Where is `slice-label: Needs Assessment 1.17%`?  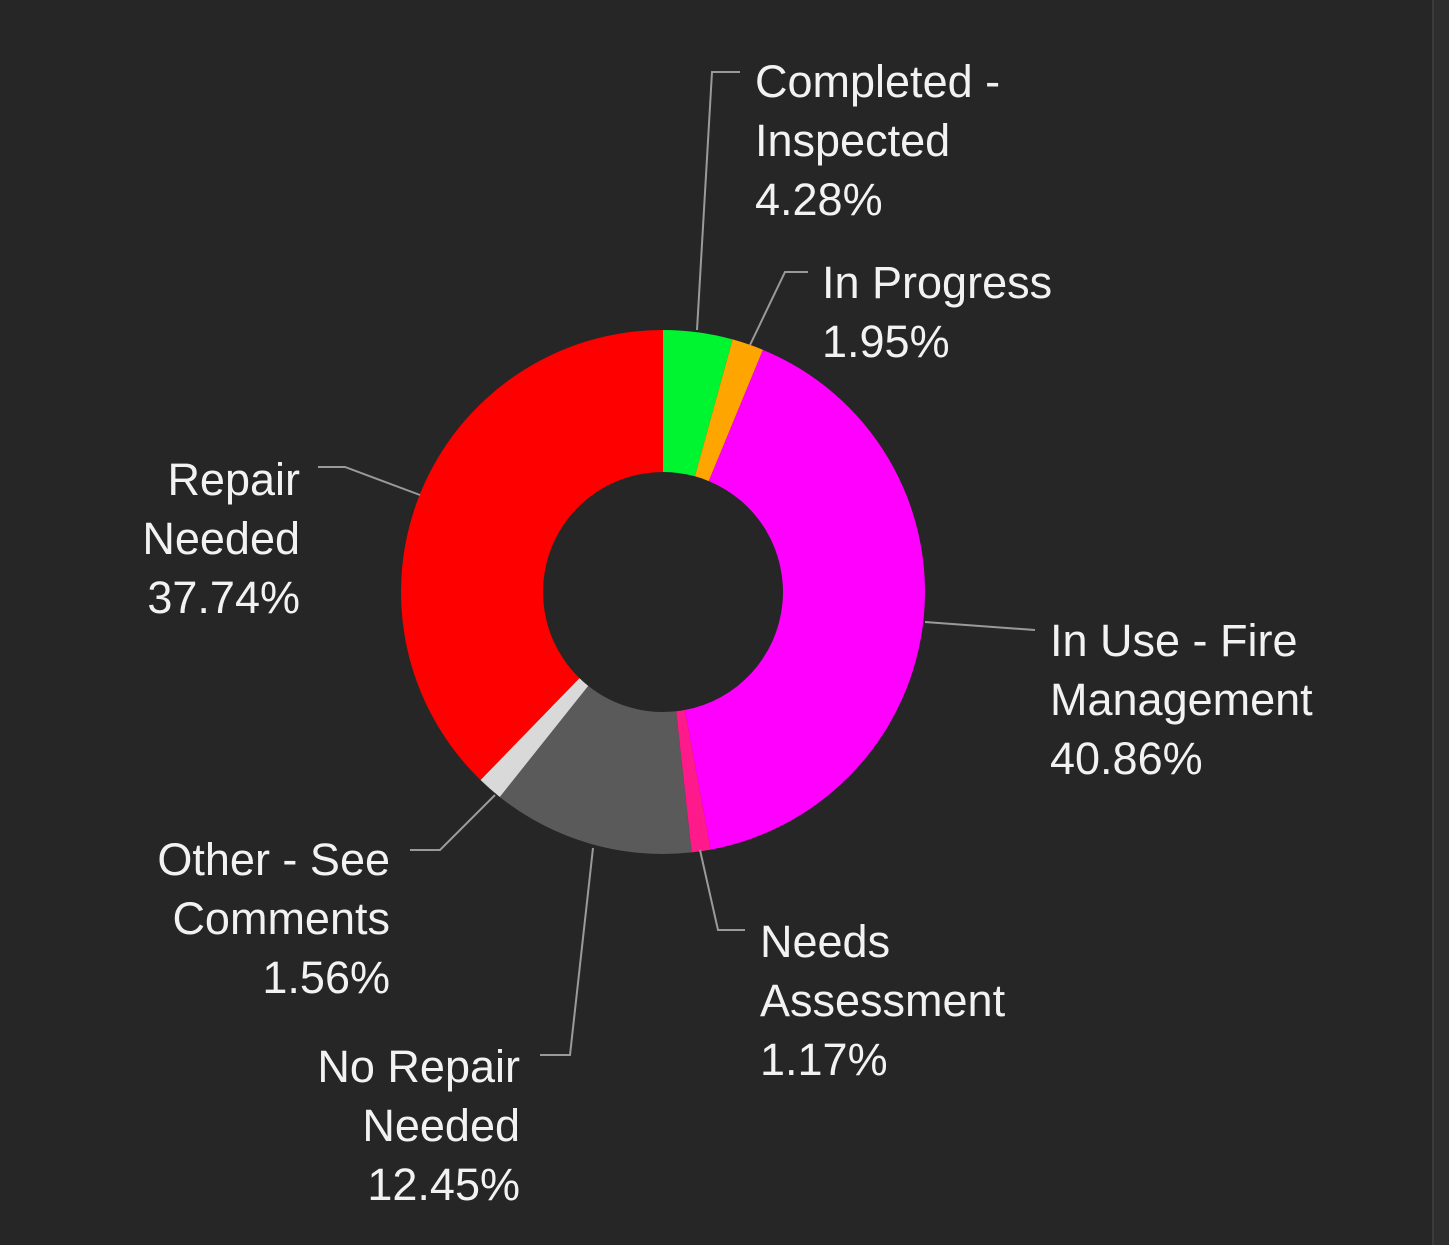
slice-label: Needs Assessment 1.17% is located at coordinates (910, 1000).